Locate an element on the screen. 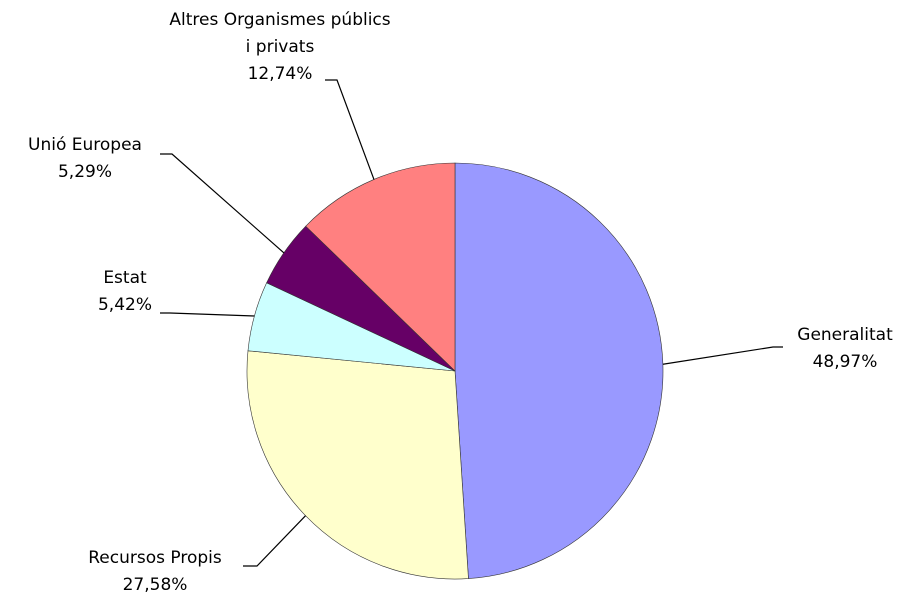 This screenshot has width=910, height=599. value-label: 5,29% is located at coordinates (85, 172).